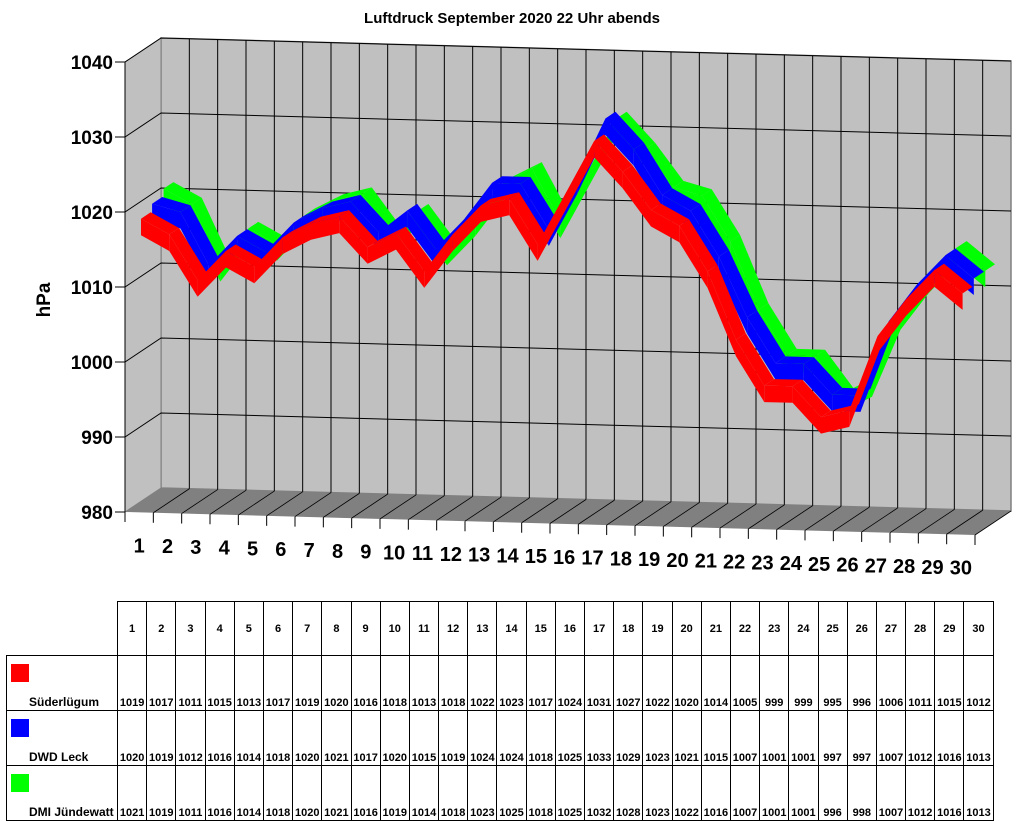 This screenshot has height=821, width=1024. Describe the element at coordinates (62, 628) in the screenshot. I see `table-corner` at that location.